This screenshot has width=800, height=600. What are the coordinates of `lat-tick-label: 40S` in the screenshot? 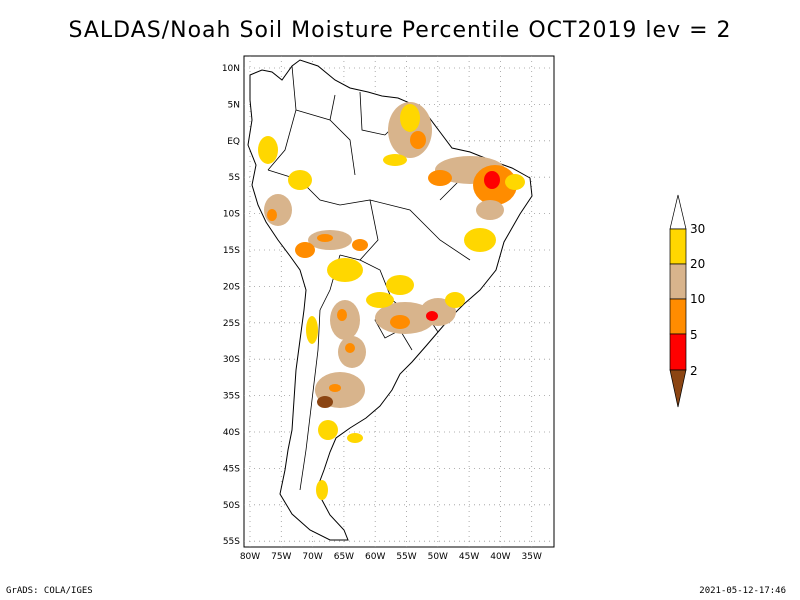 It's located at (231, 433).